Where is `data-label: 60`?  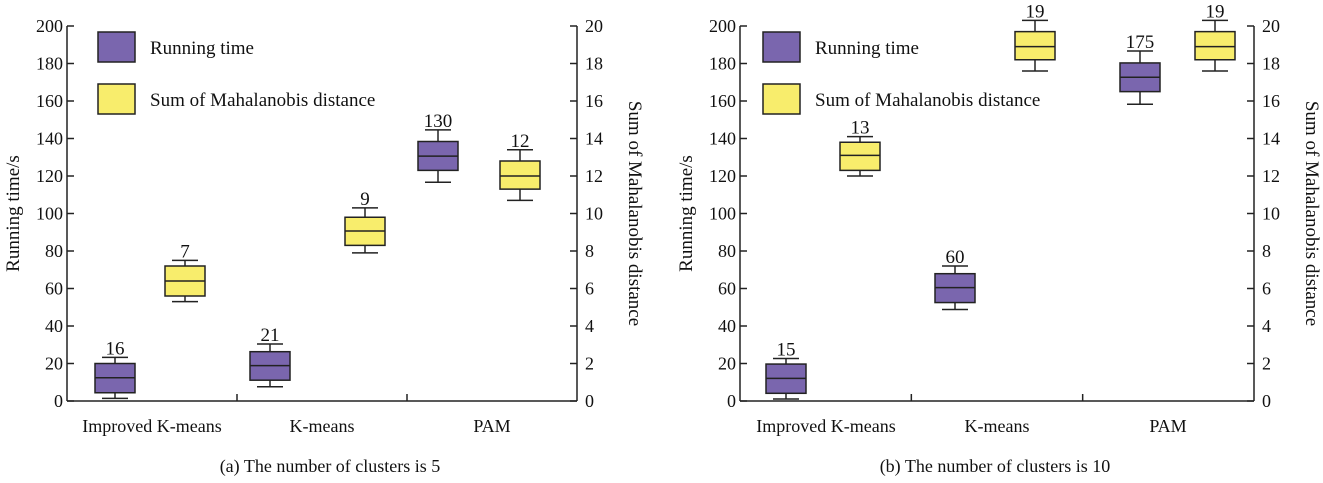
data-label: 60 is located at coordinates (955, 257).